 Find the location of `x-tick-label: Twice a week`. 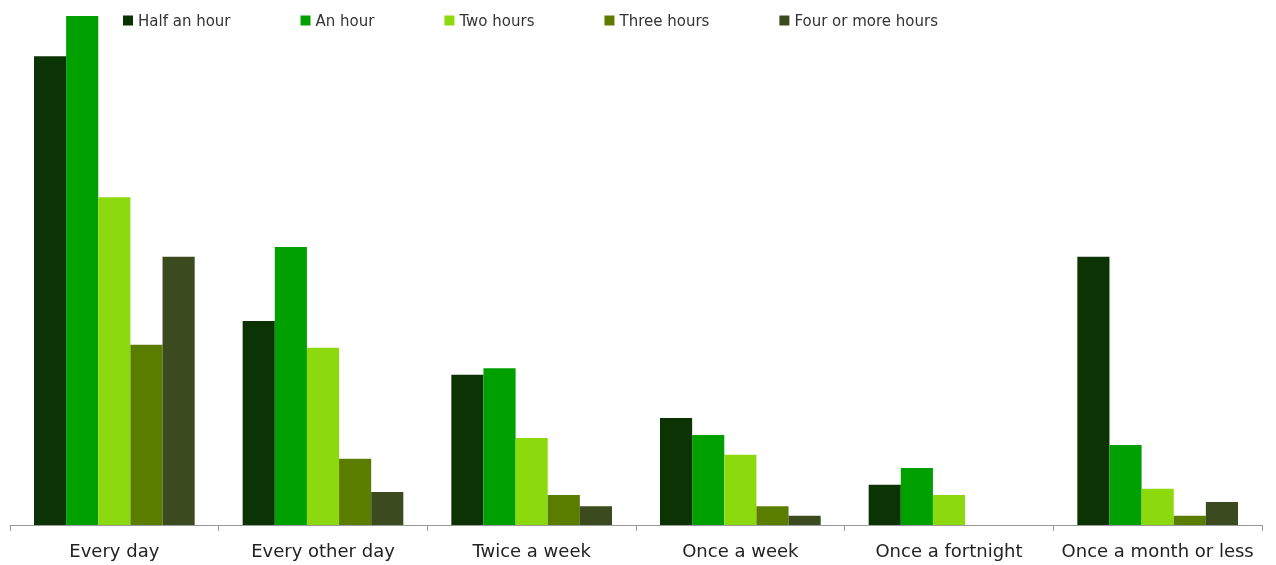

x-tick-label: Twice a week is located at coordinates (531, 550).